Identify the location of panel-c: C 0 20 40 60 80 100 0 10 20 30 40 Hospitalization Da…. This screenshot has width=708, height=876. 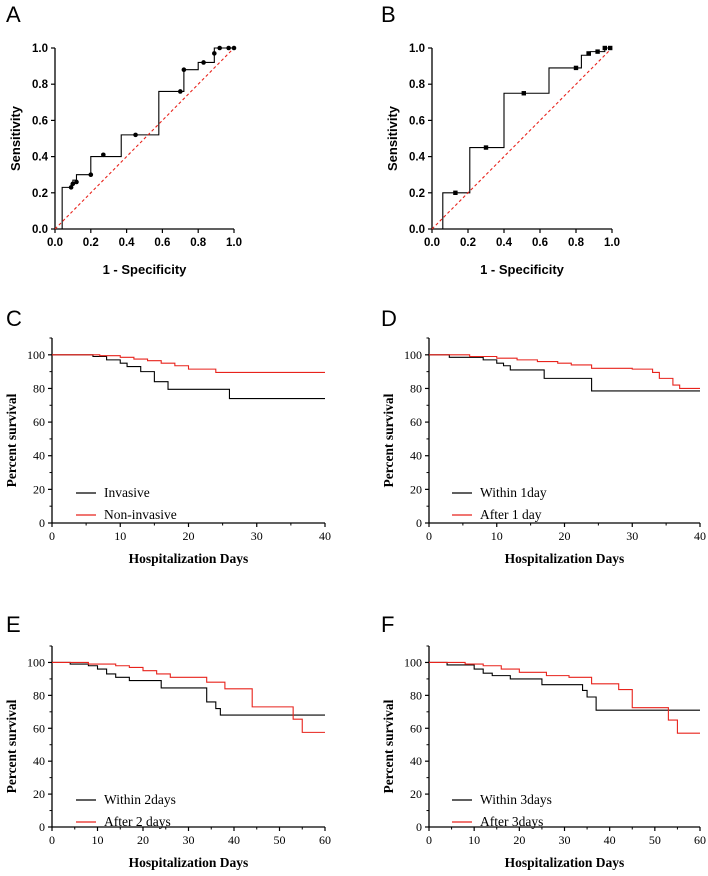
(167, 436).